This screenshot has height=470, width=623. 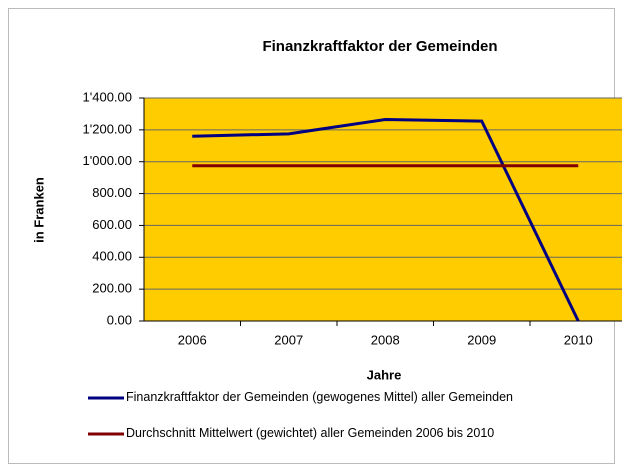 What do you see at coordinates (112, 192) in the screenshot?
I see `y-tick-label: 800.00` at bounding box center [112, 192].